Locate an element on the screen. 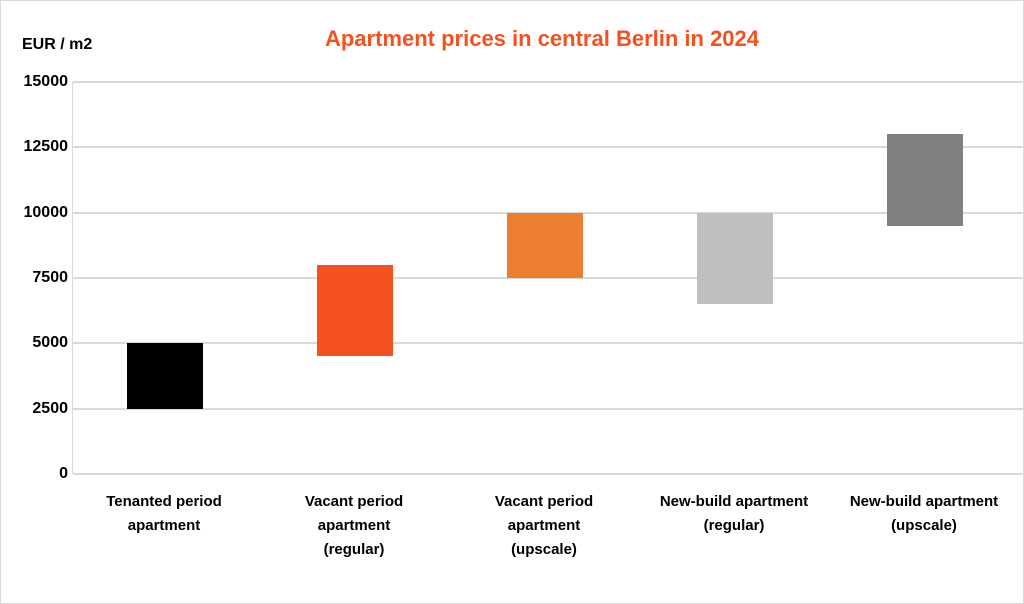 Image resolution: width=1024 pixels, height=604 pixels. y-axis-label: EUR / m2 is located at coordinates (57, 44).